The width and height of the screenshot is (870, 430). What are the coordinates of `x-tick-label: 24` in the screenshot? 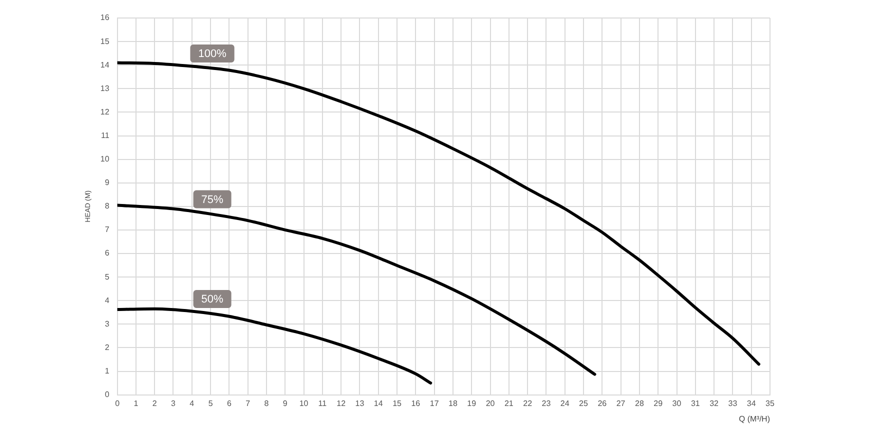 It's located at (565, 403).